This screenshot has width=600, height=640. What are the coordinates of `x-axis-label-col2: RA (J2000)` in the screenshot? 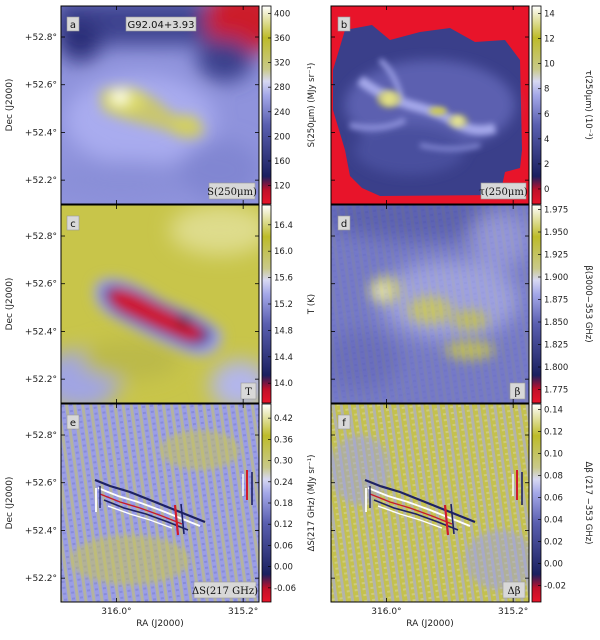 It's located at (430, 624).